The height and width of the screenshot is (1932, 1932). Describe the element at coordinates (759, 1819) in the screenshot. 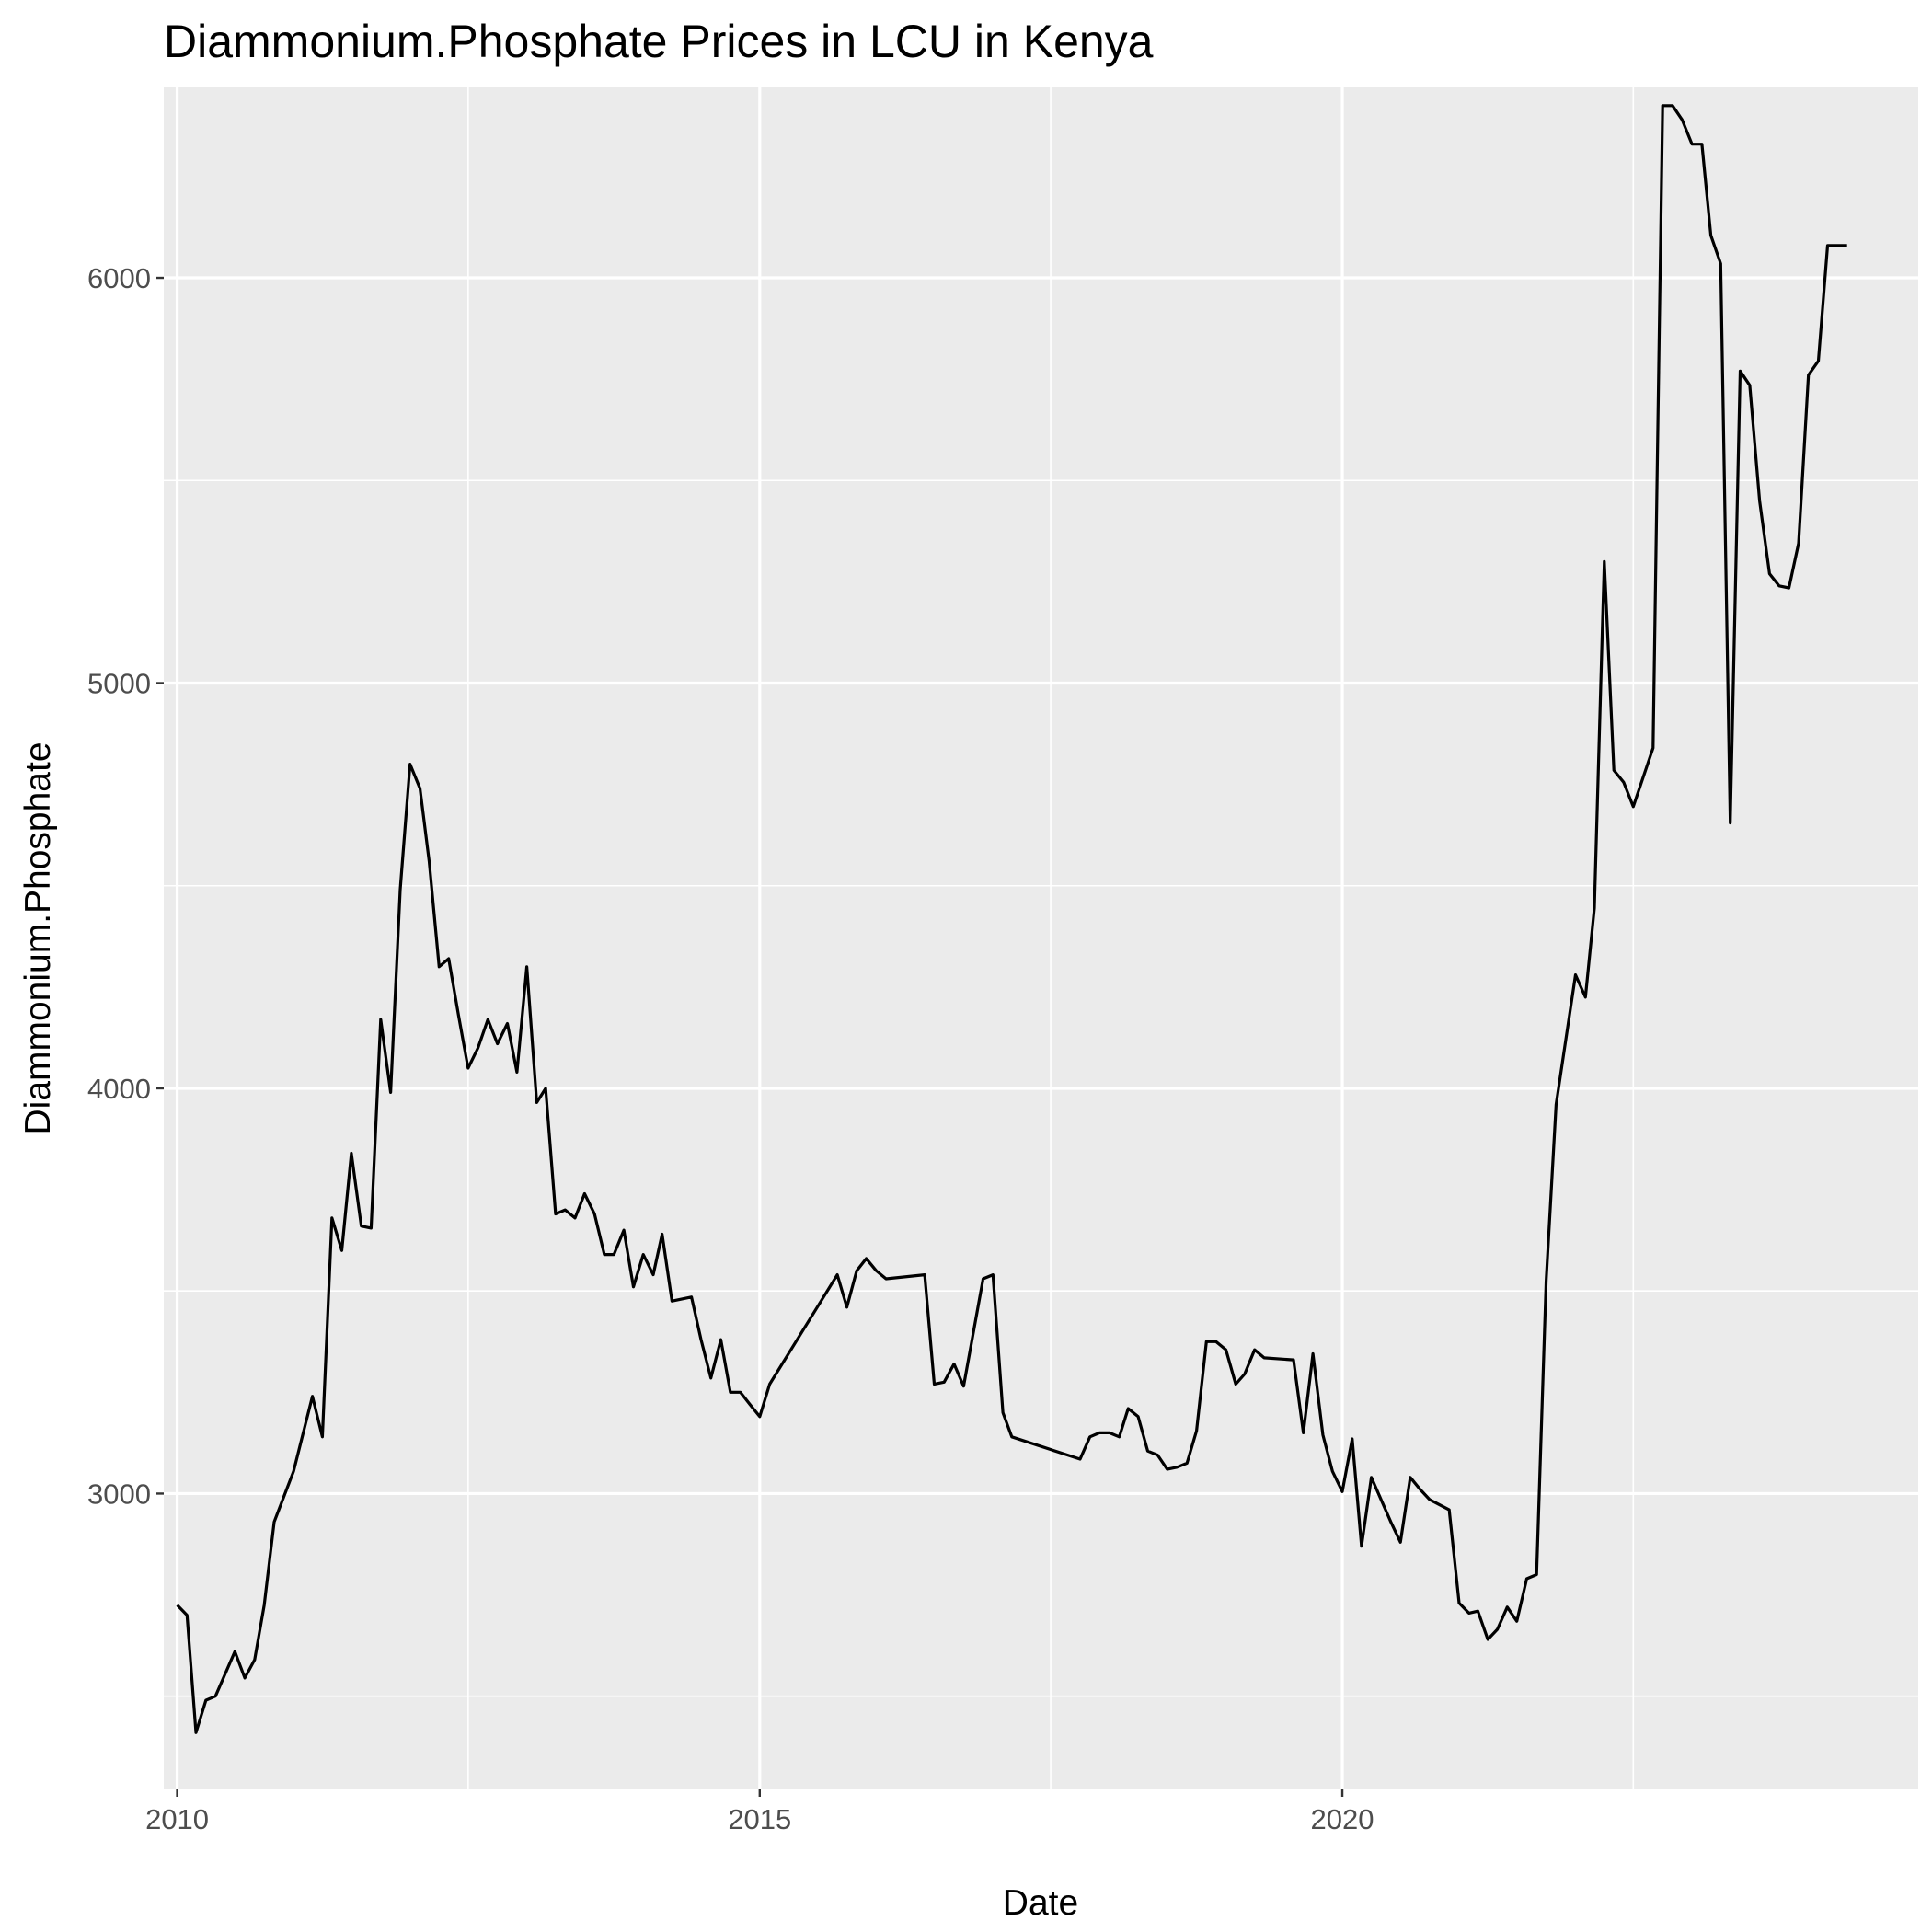

I see `x-tick-label: 2015` at that location.